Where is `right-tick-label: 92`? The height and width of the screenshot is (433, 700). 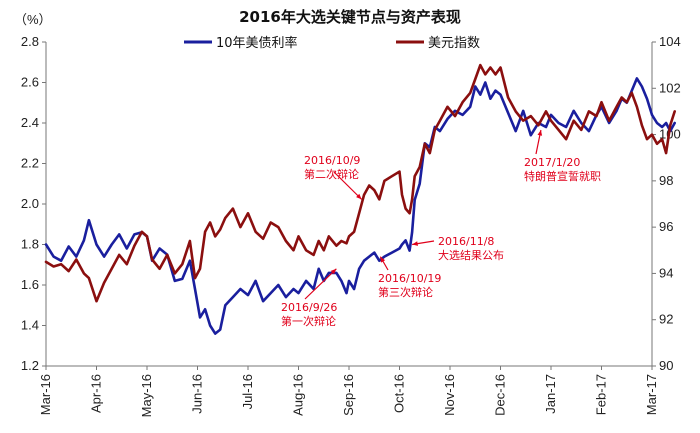
right-tick-label: 92 is located at coordinates (666, 319).